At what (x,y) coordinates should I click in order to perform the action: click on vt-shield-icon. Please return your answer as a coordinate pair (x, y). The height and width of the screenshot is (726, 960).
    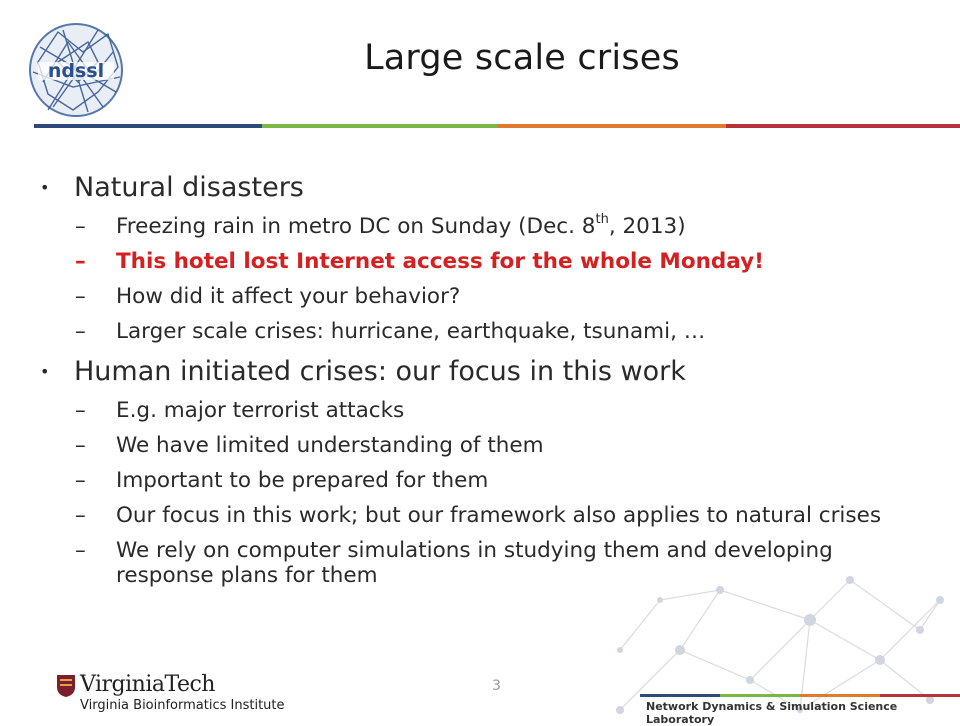
    Looking at the image, I should click on (66, 686).